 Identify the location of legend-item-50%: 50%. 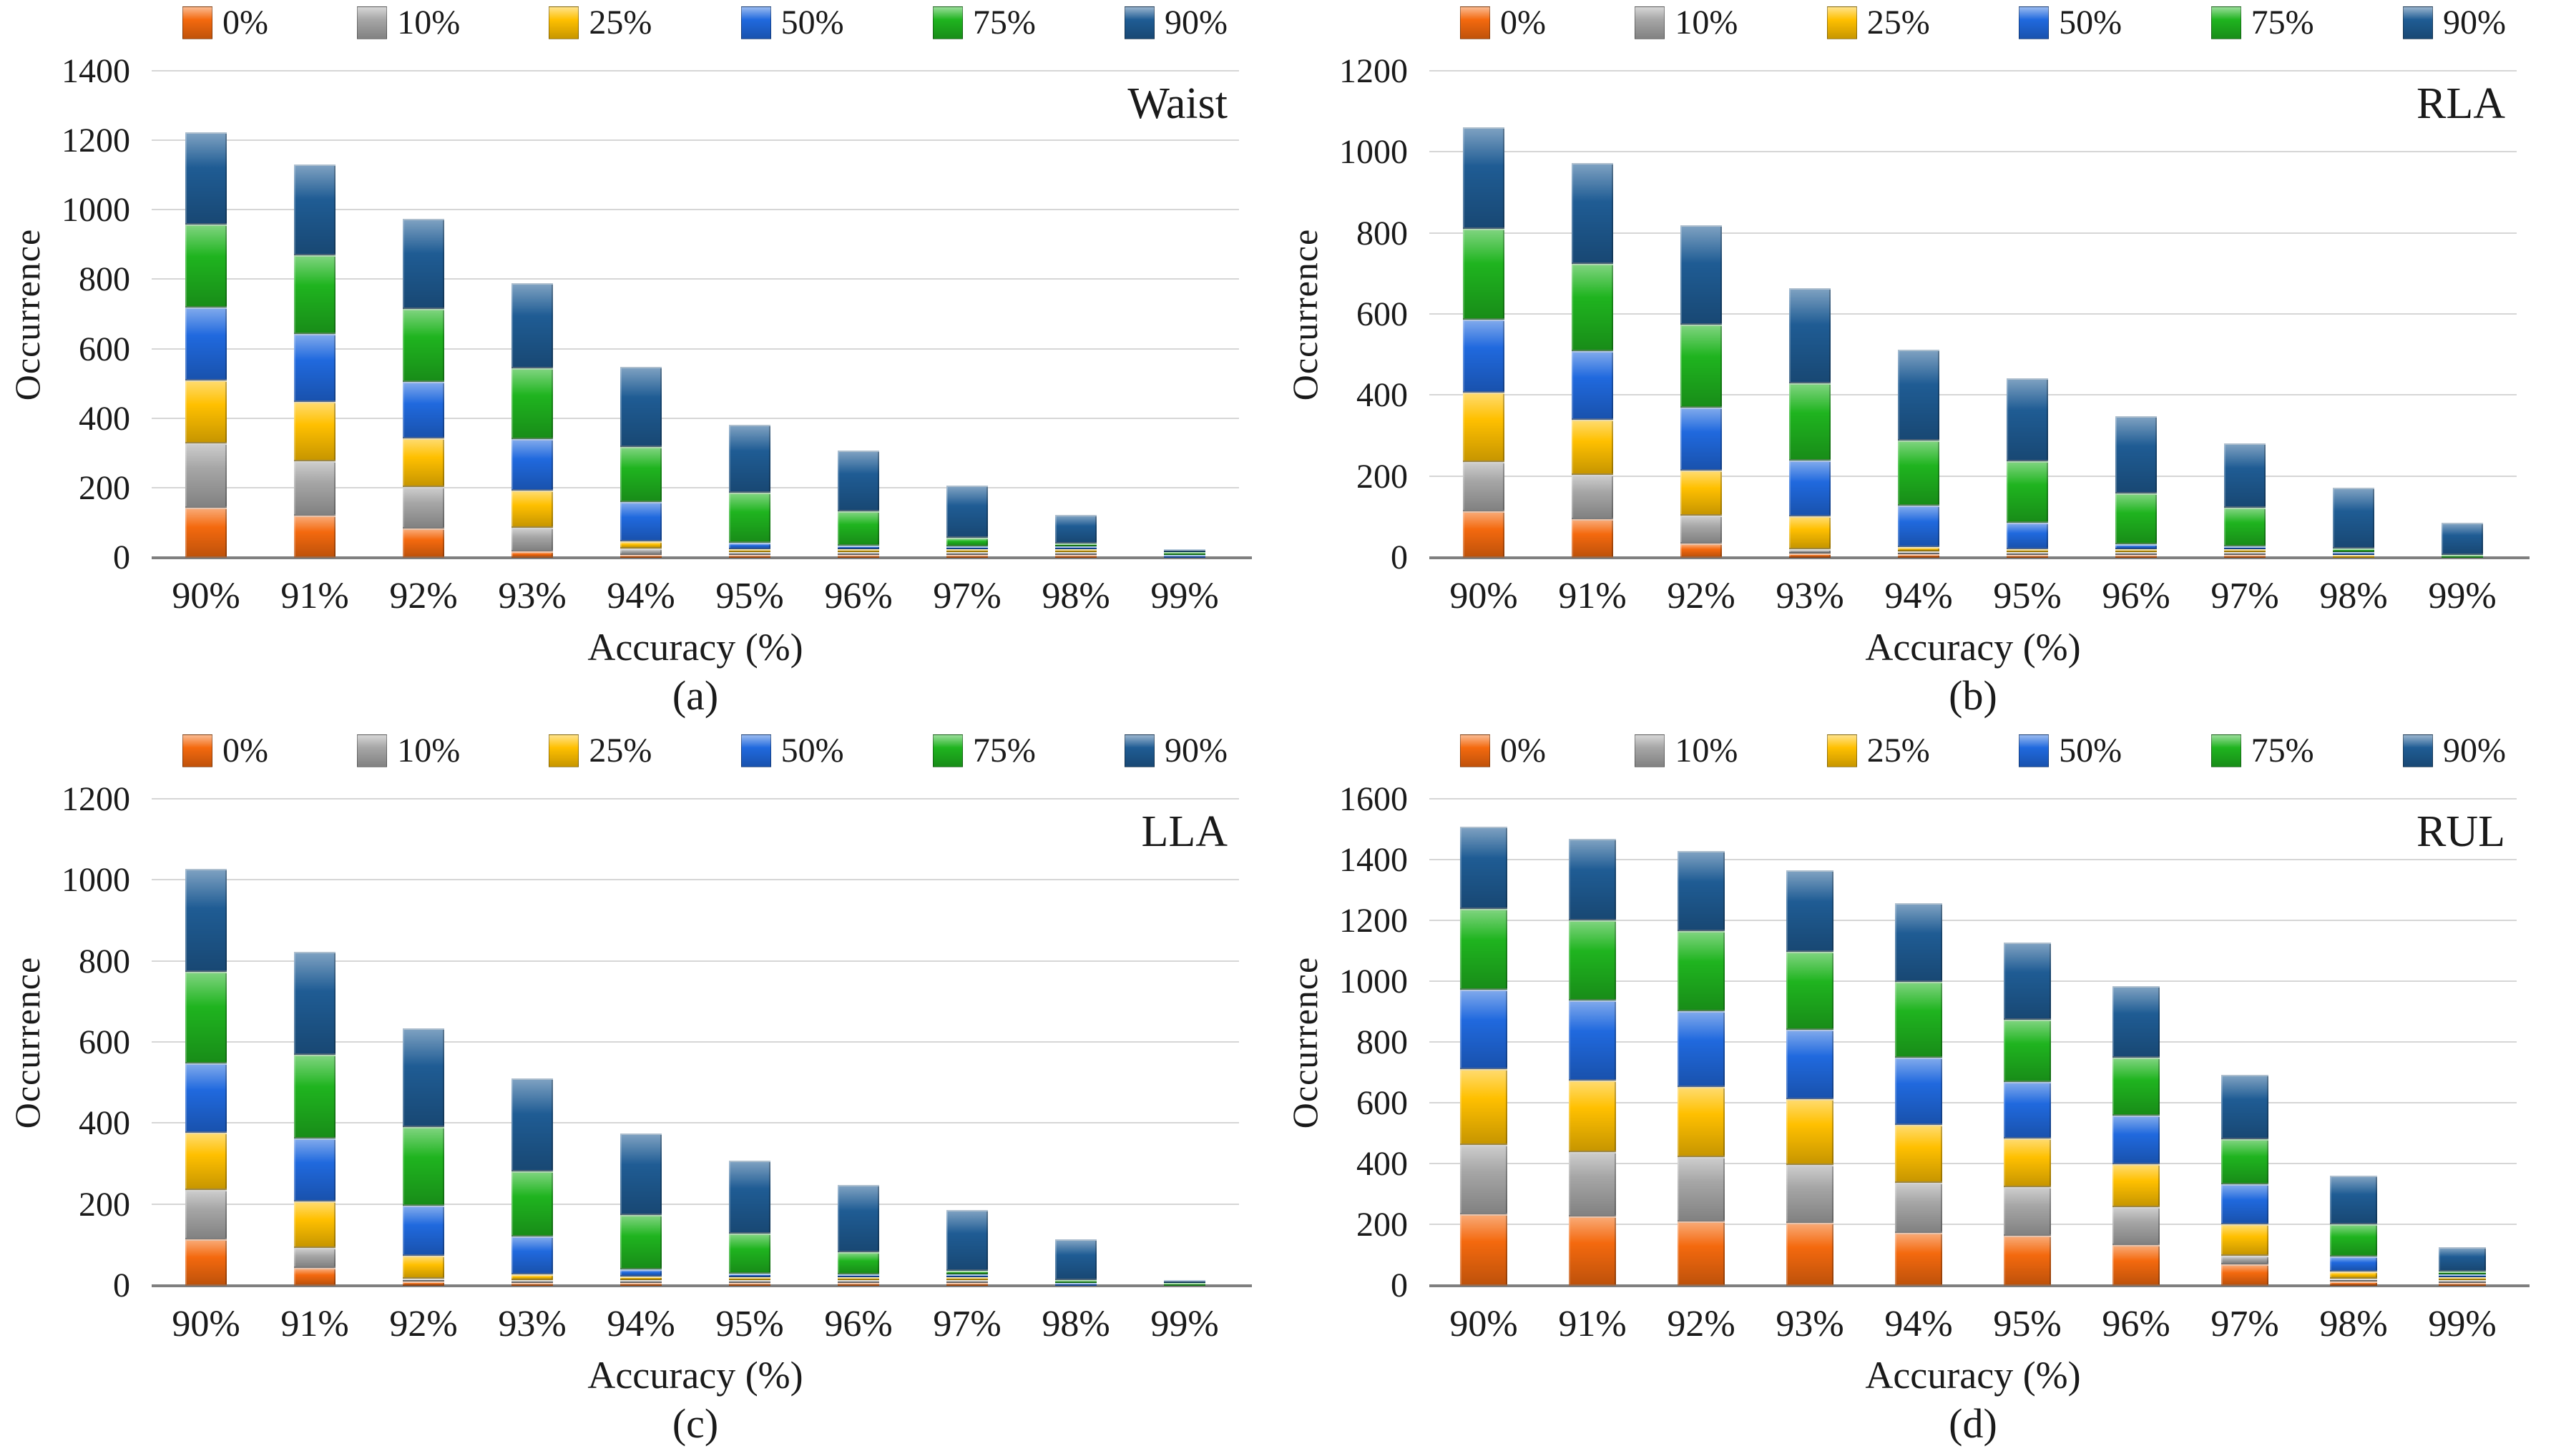
(792, 751).